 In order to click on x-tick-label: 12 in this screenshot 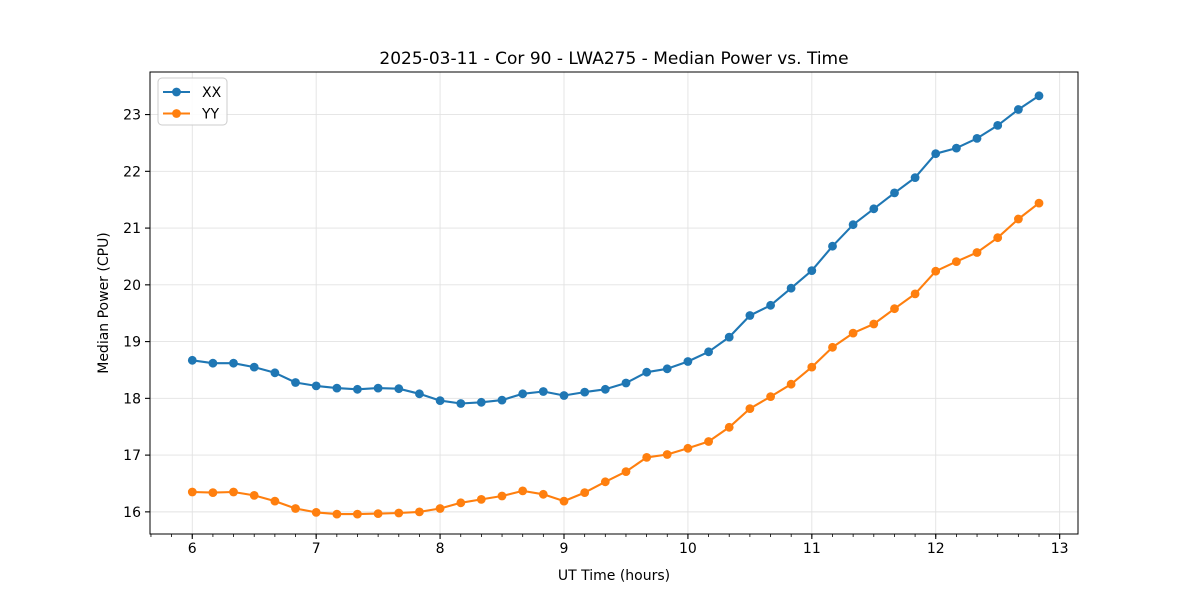, I will do `click(936, 549)`.